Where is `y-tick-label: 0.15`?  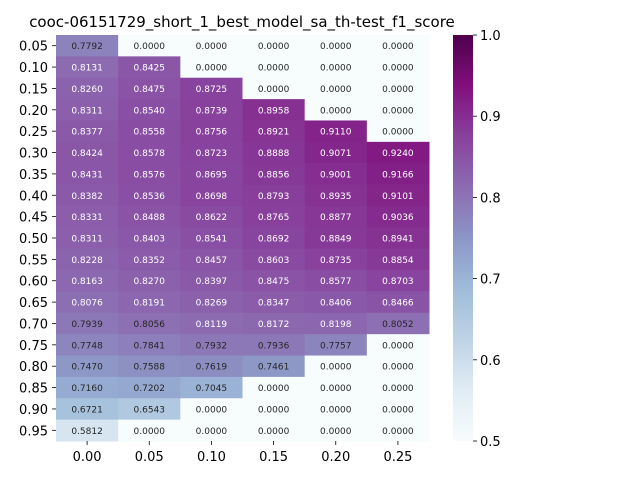 y-tick-label: 0.15 is located at coordinates (33, 89).